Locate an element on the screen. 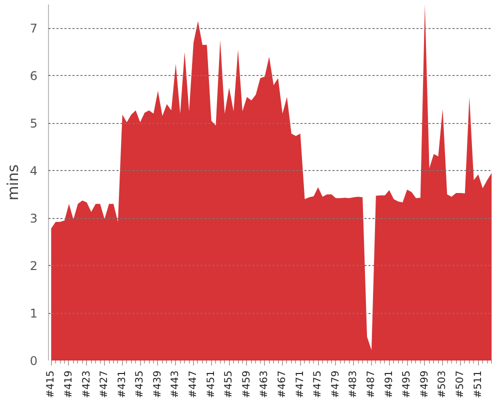  x-tick-label: #447 is located at coordinates (194, 384).